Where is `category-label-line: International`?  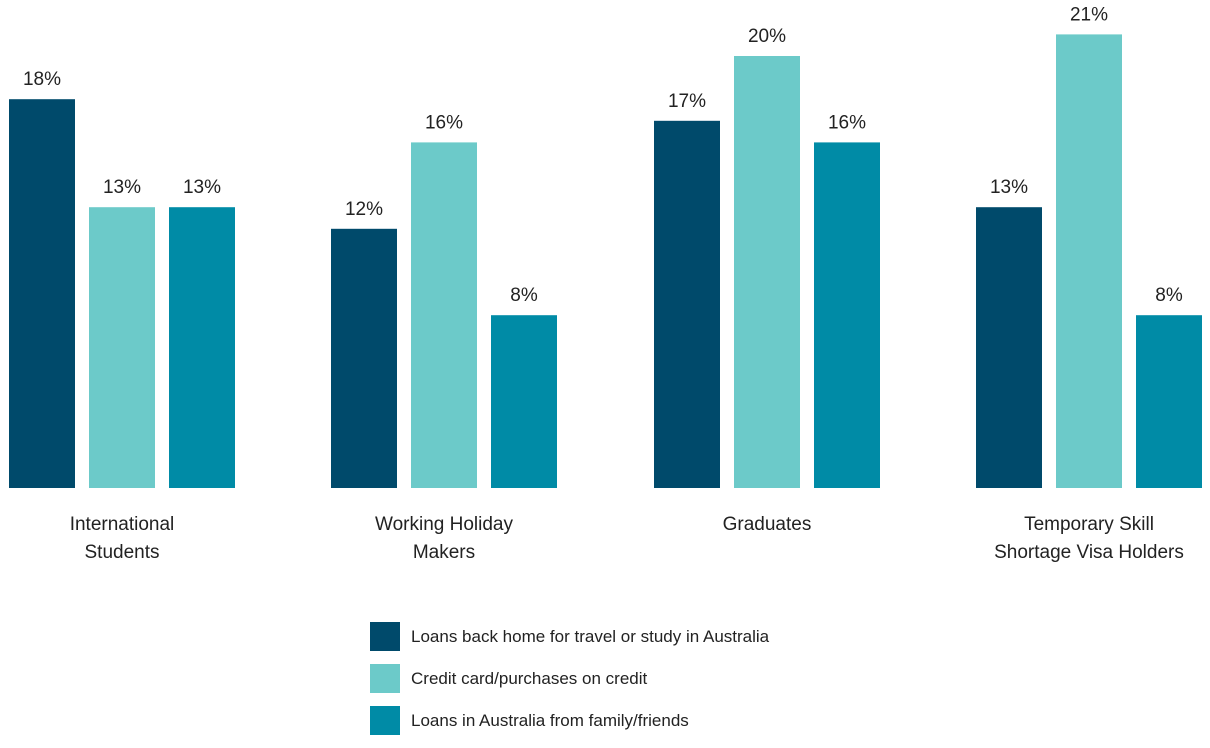 category-label-line: International is located at coordinates (122, 524).